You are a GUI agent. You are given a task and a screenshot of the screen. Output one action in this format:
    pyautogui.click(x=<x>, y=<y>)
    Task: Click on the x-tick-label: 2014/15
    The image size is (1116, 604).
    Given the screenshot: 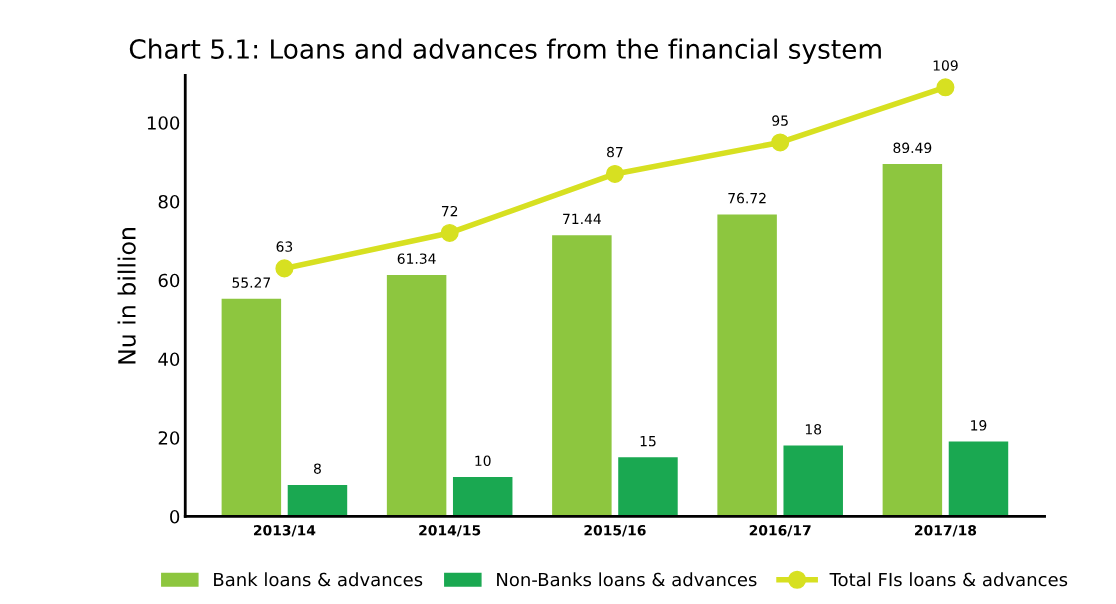 What is the action you would take?
    pyautogui.click(x=450, y=531)
    